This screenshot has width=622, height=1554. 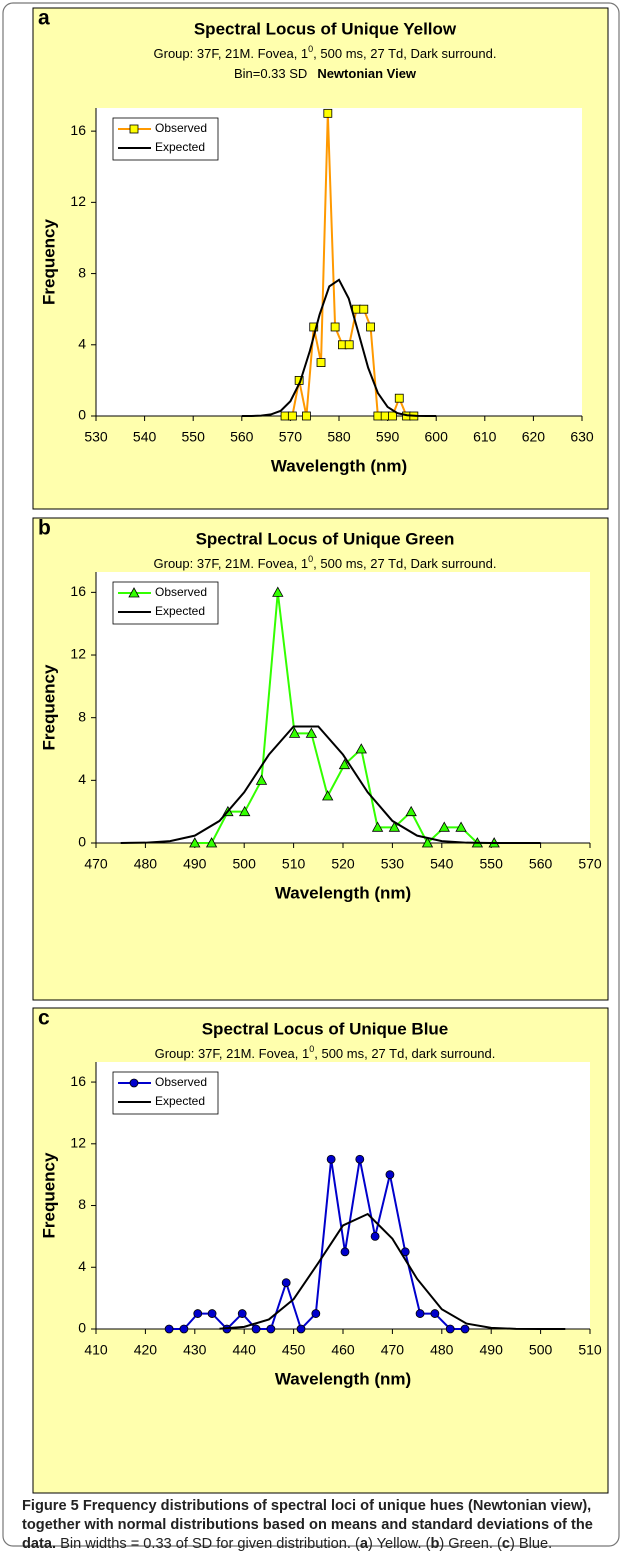 I want to click on x-tick-label: 460, so click(x=343, y=1350).